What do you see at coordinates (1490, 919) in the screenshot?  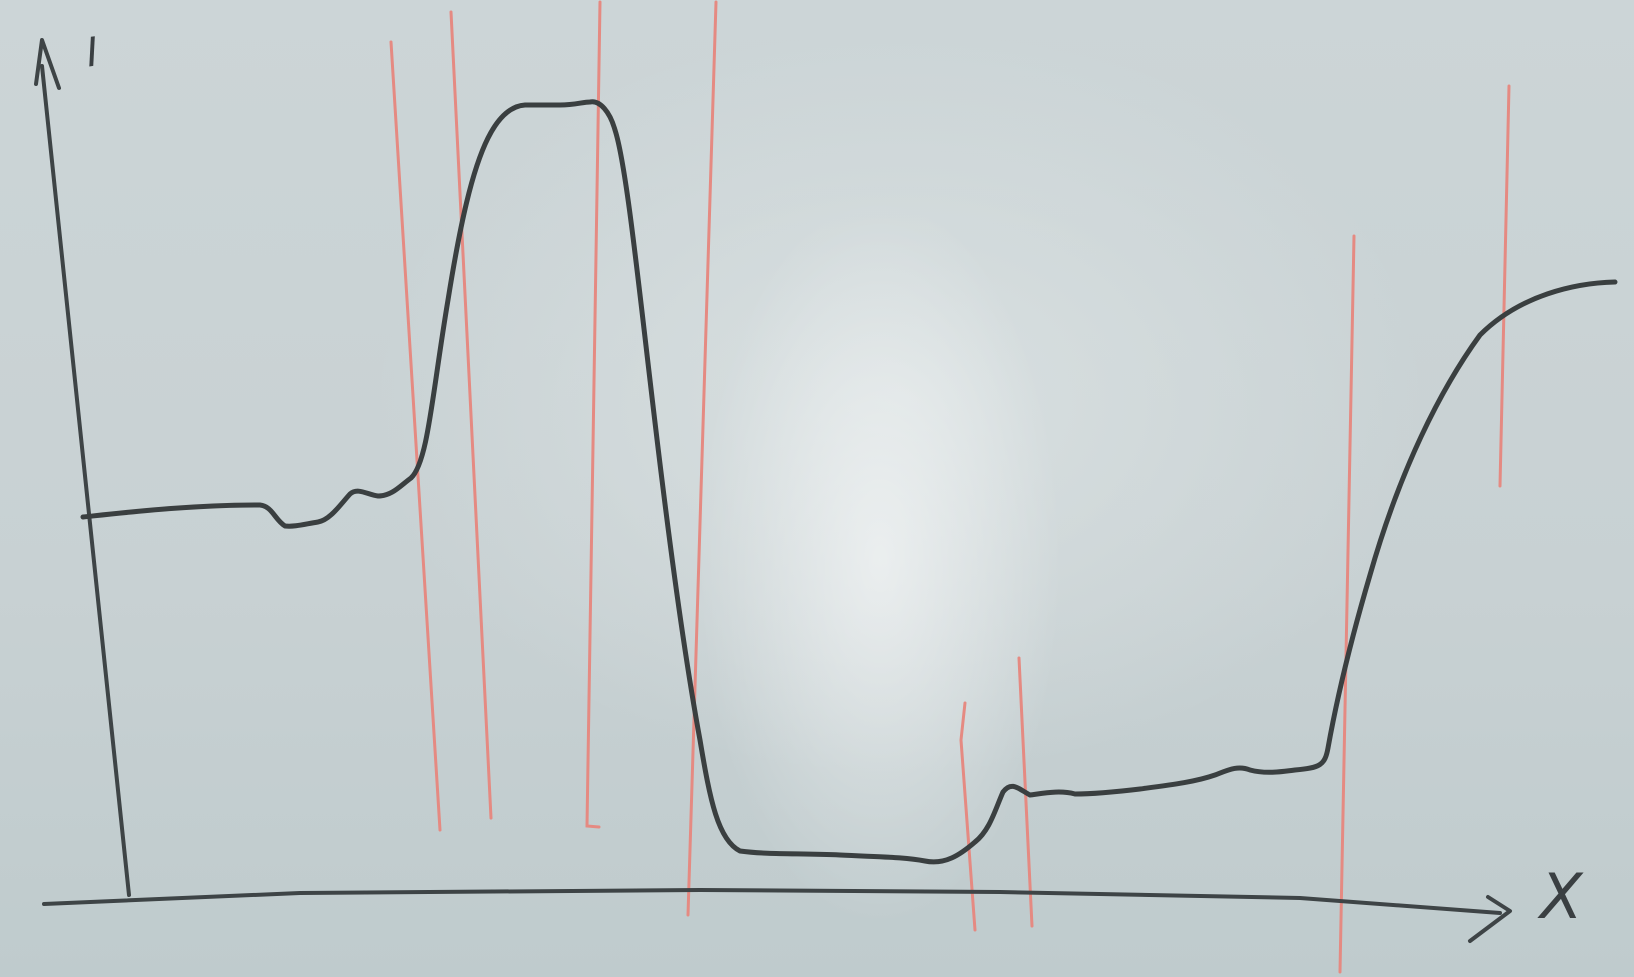 I see `x-axis-arrowhead` at bounding box center [1490, 919].